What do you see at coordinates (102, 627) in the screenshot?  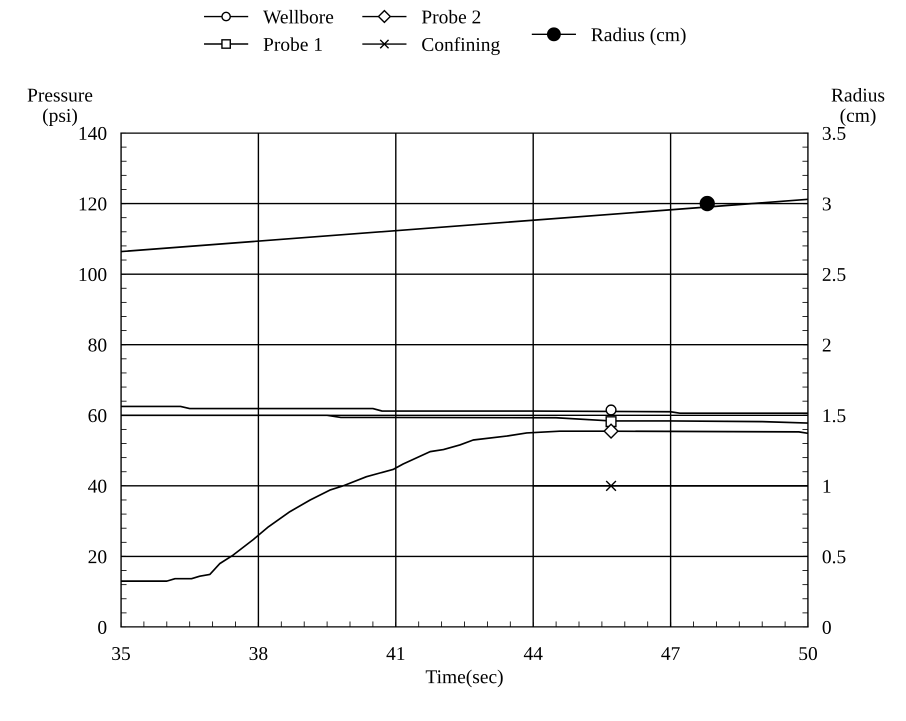 I see `y-tick-label: 0` at bounding box center [102, 627].